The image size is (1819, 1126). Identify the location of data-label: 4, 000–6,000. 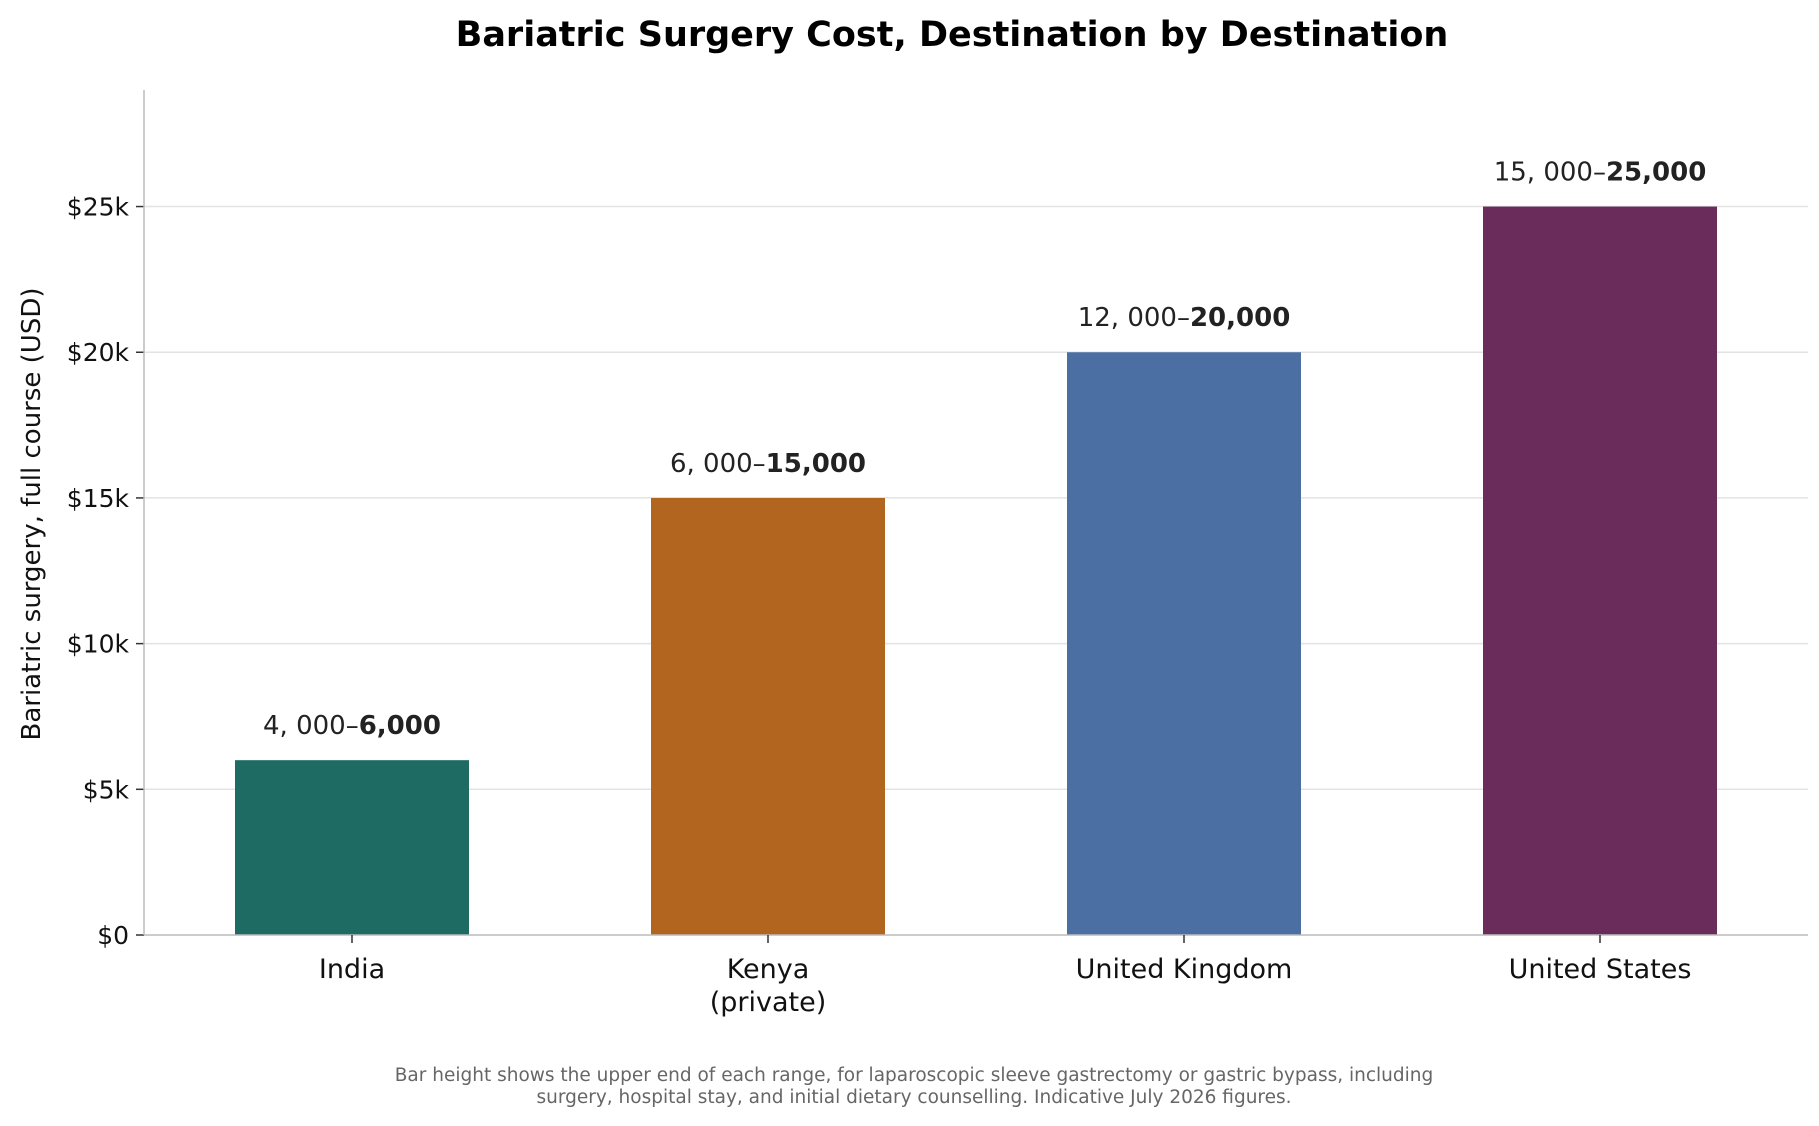
(352, 726).